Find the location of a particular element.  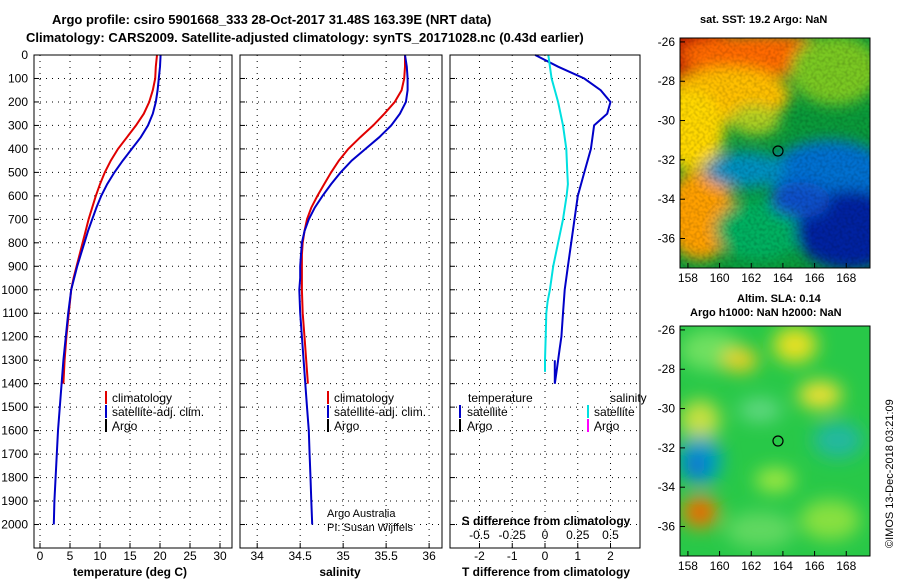

x-tick-label: 30 is located at coordinates (220, 556).